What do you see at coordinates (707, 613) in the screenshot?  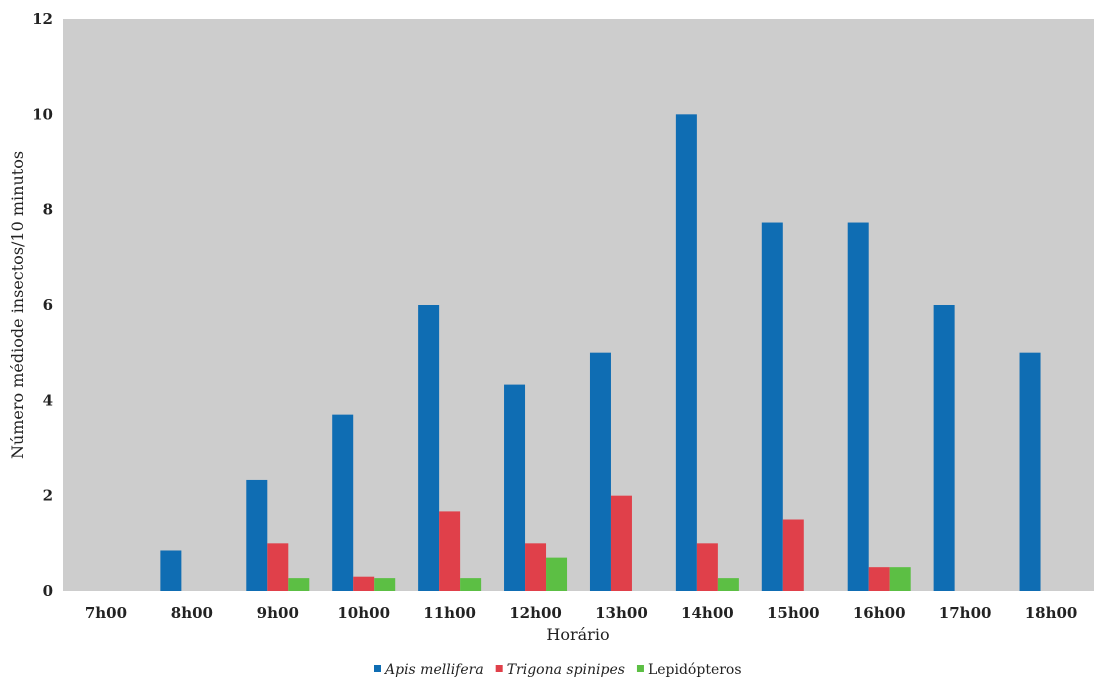 I see `x-tick-label: 14h00` at bounding box center [707, 613].